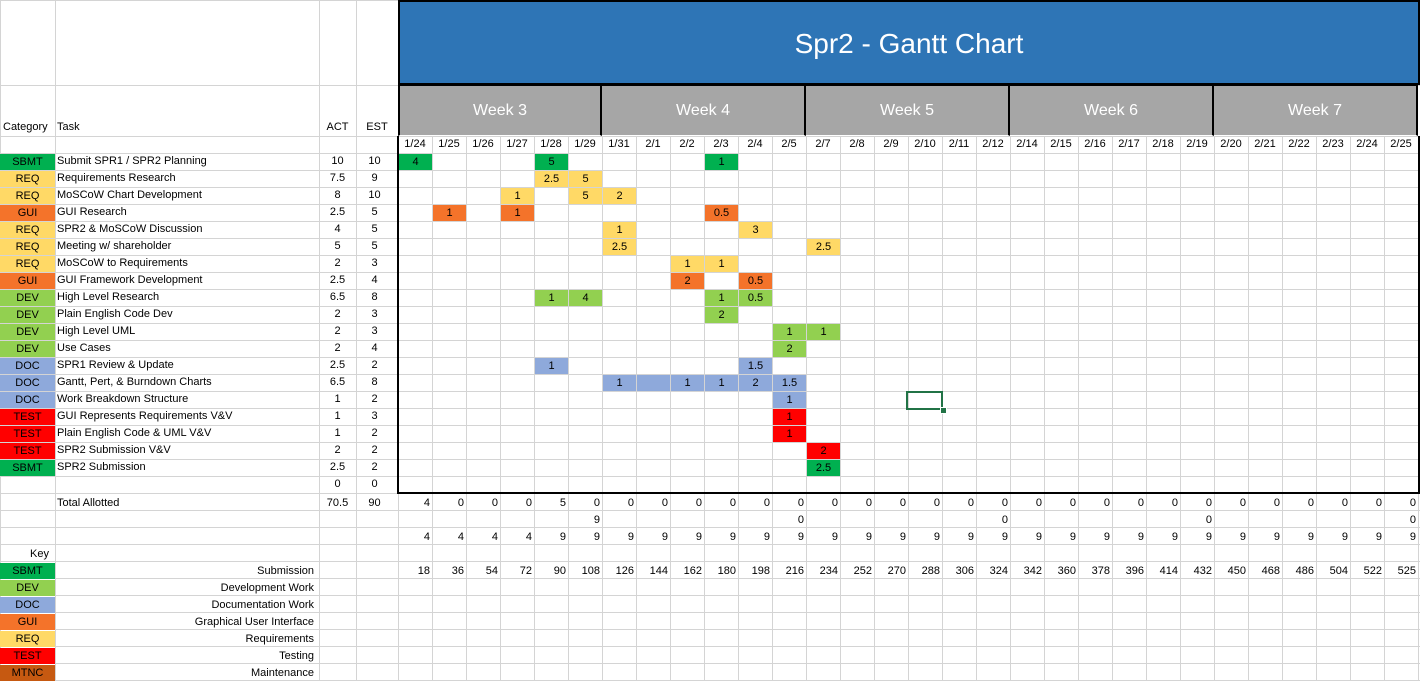  I want to click on date-header: 2/15, so click(1061, 144).